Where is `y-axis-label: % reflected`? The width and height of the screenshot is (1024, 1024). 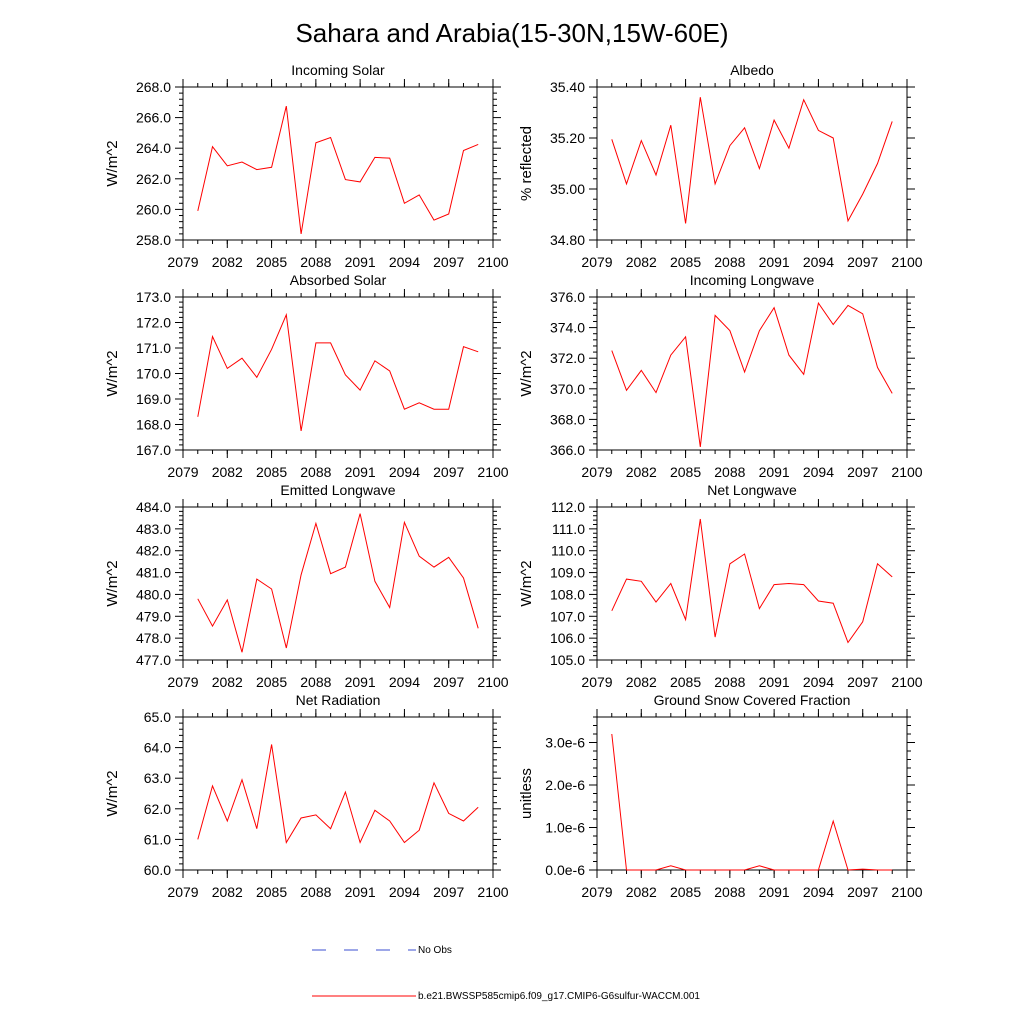
y-axis-label: % reflected is located at coordinates (526, 163).